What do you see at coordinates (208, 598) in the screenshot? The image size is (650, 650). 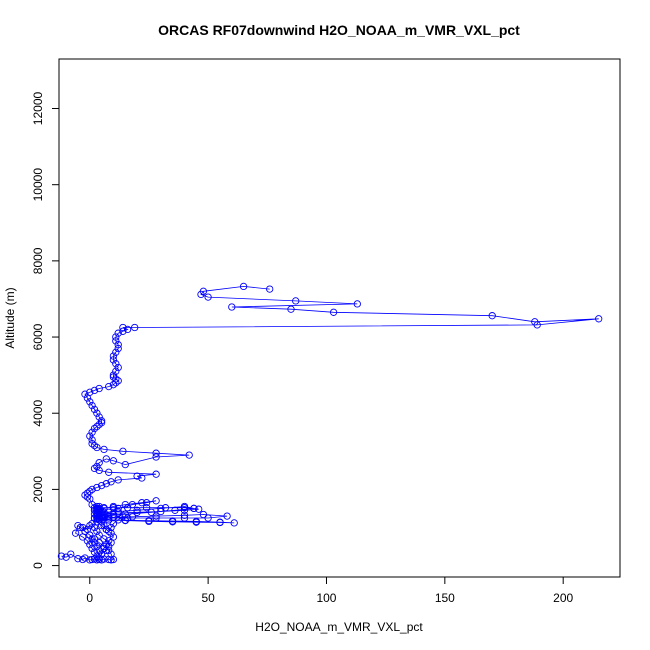 I see `x-tick-label: 50` at bounding box center [208, 598].